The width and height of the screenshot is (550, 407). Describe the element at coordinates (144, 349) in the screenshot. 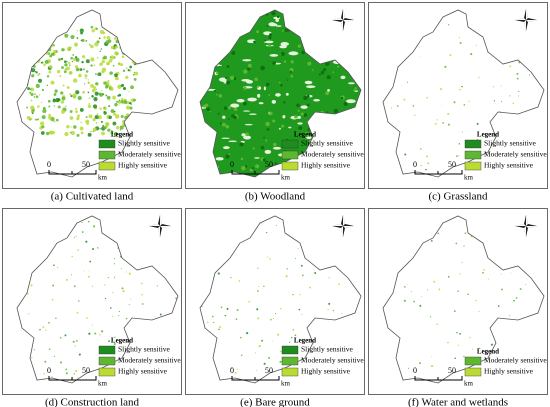

I see `legend-label: Slightly sensitive` at that location.